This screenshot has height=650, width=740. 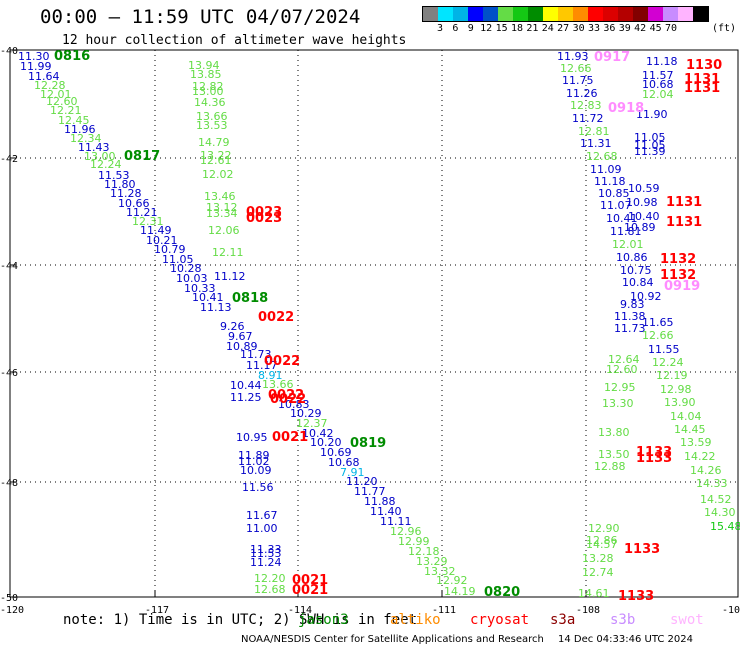 What do you see at coordinates (216, 160) in the screenshot?
I see `wave-height-value: 12.61` at bounding box center [216, 160].